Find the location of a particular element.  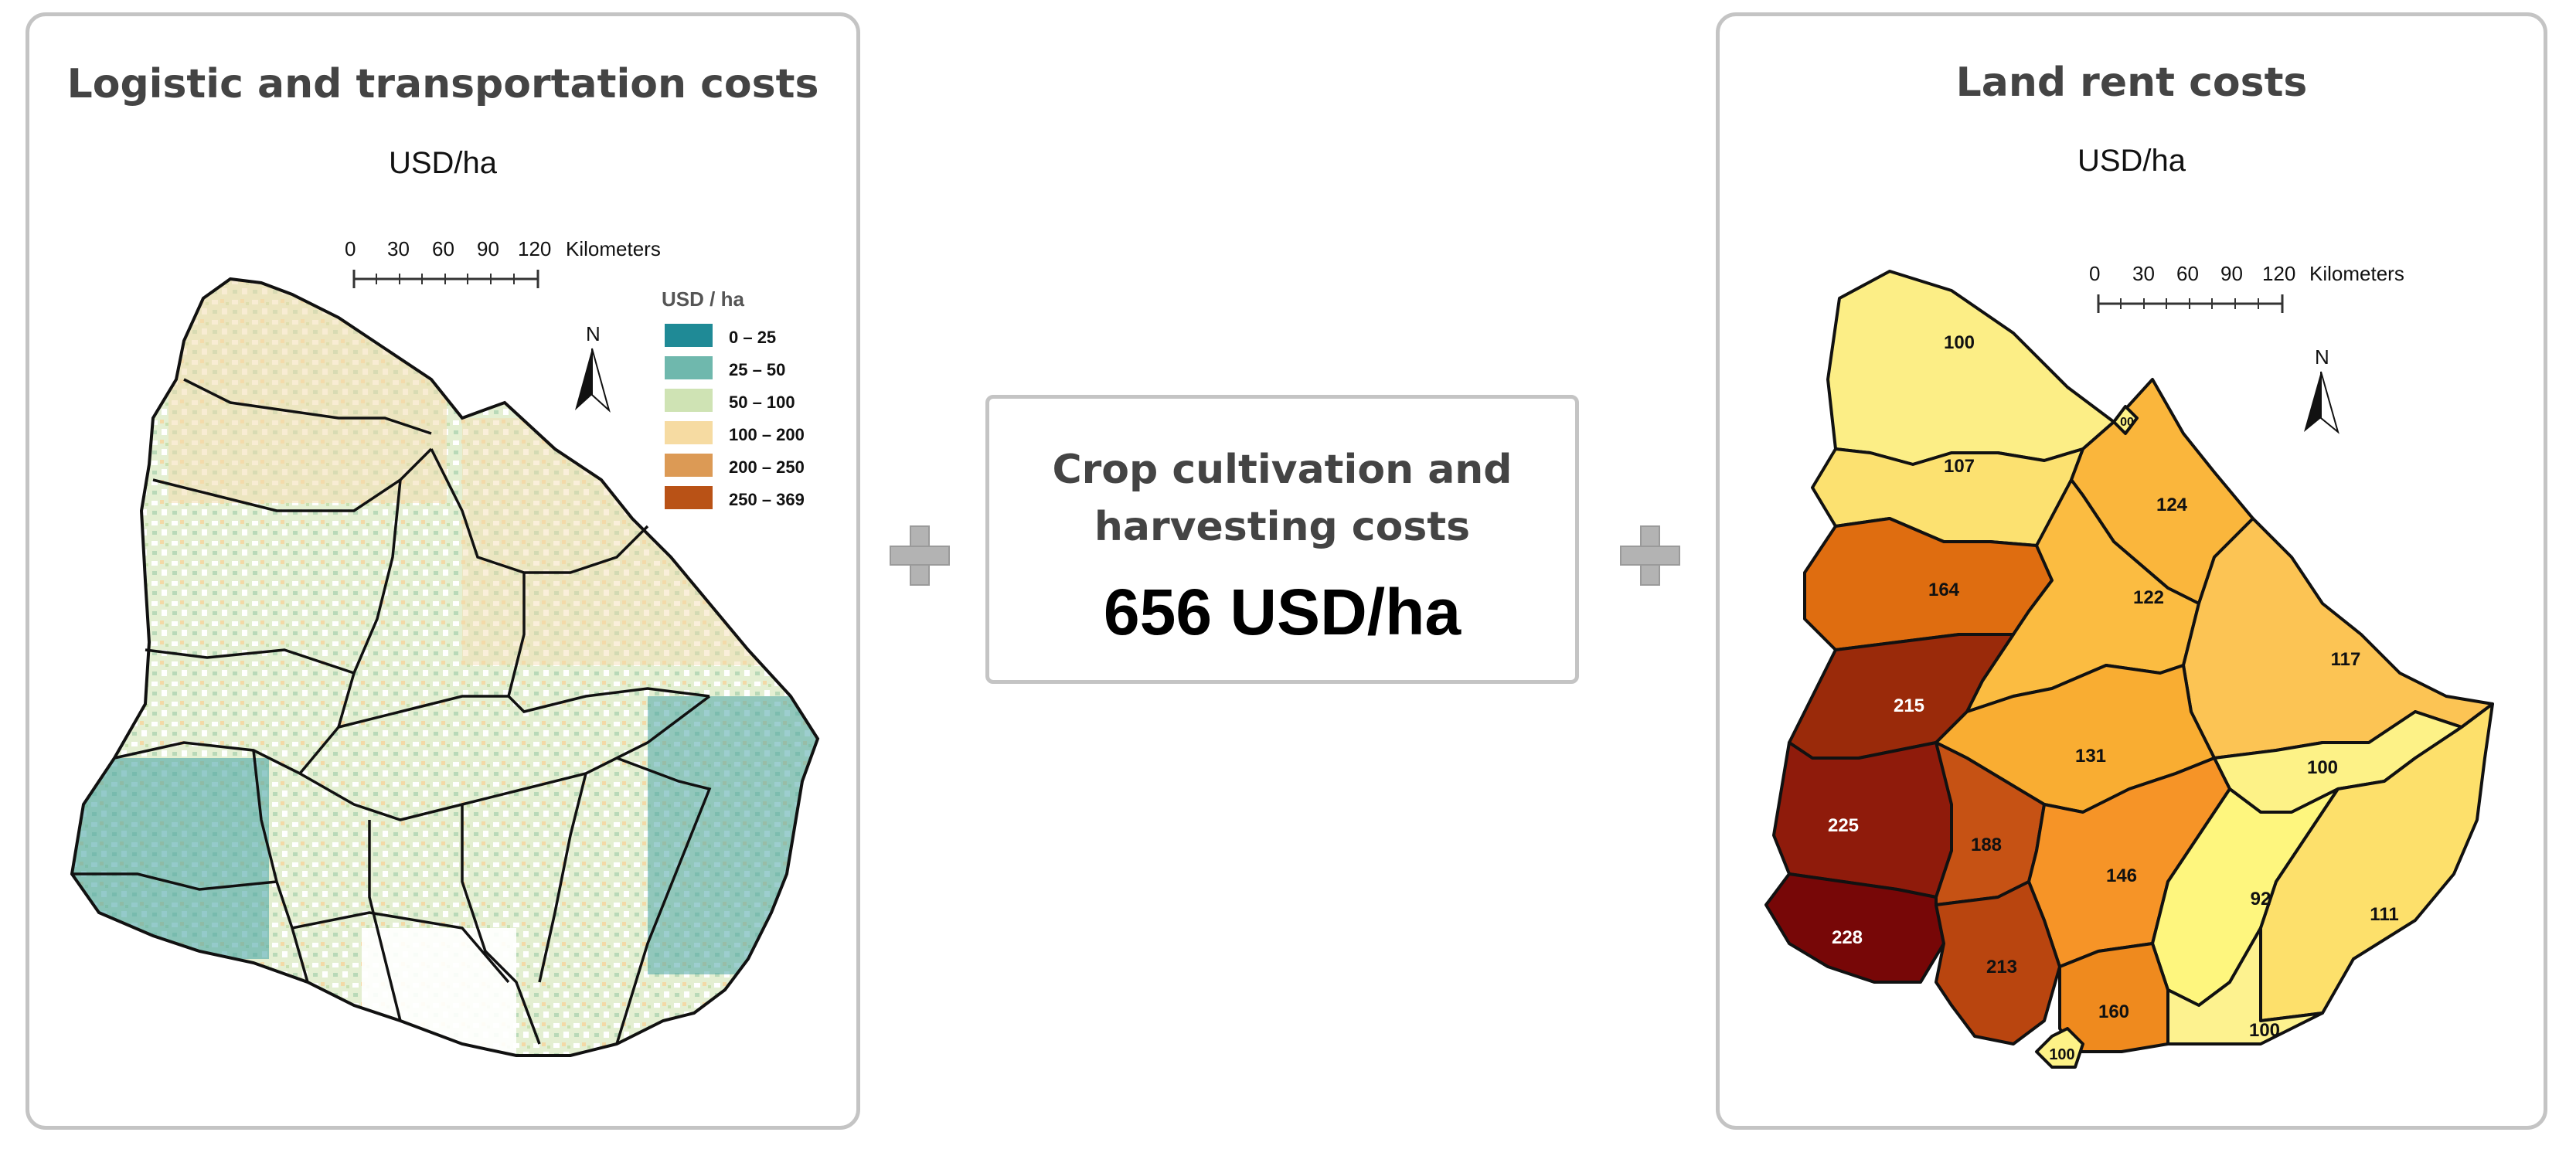

legend-label: 250 – 369 is located at coordinates (767, 500).